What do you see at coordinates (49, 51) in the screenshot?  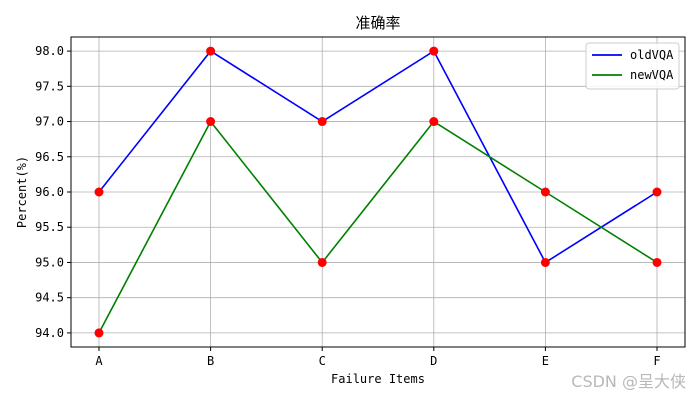 I see `y-tick-label: 98.0` at bounding box center [49, 51].